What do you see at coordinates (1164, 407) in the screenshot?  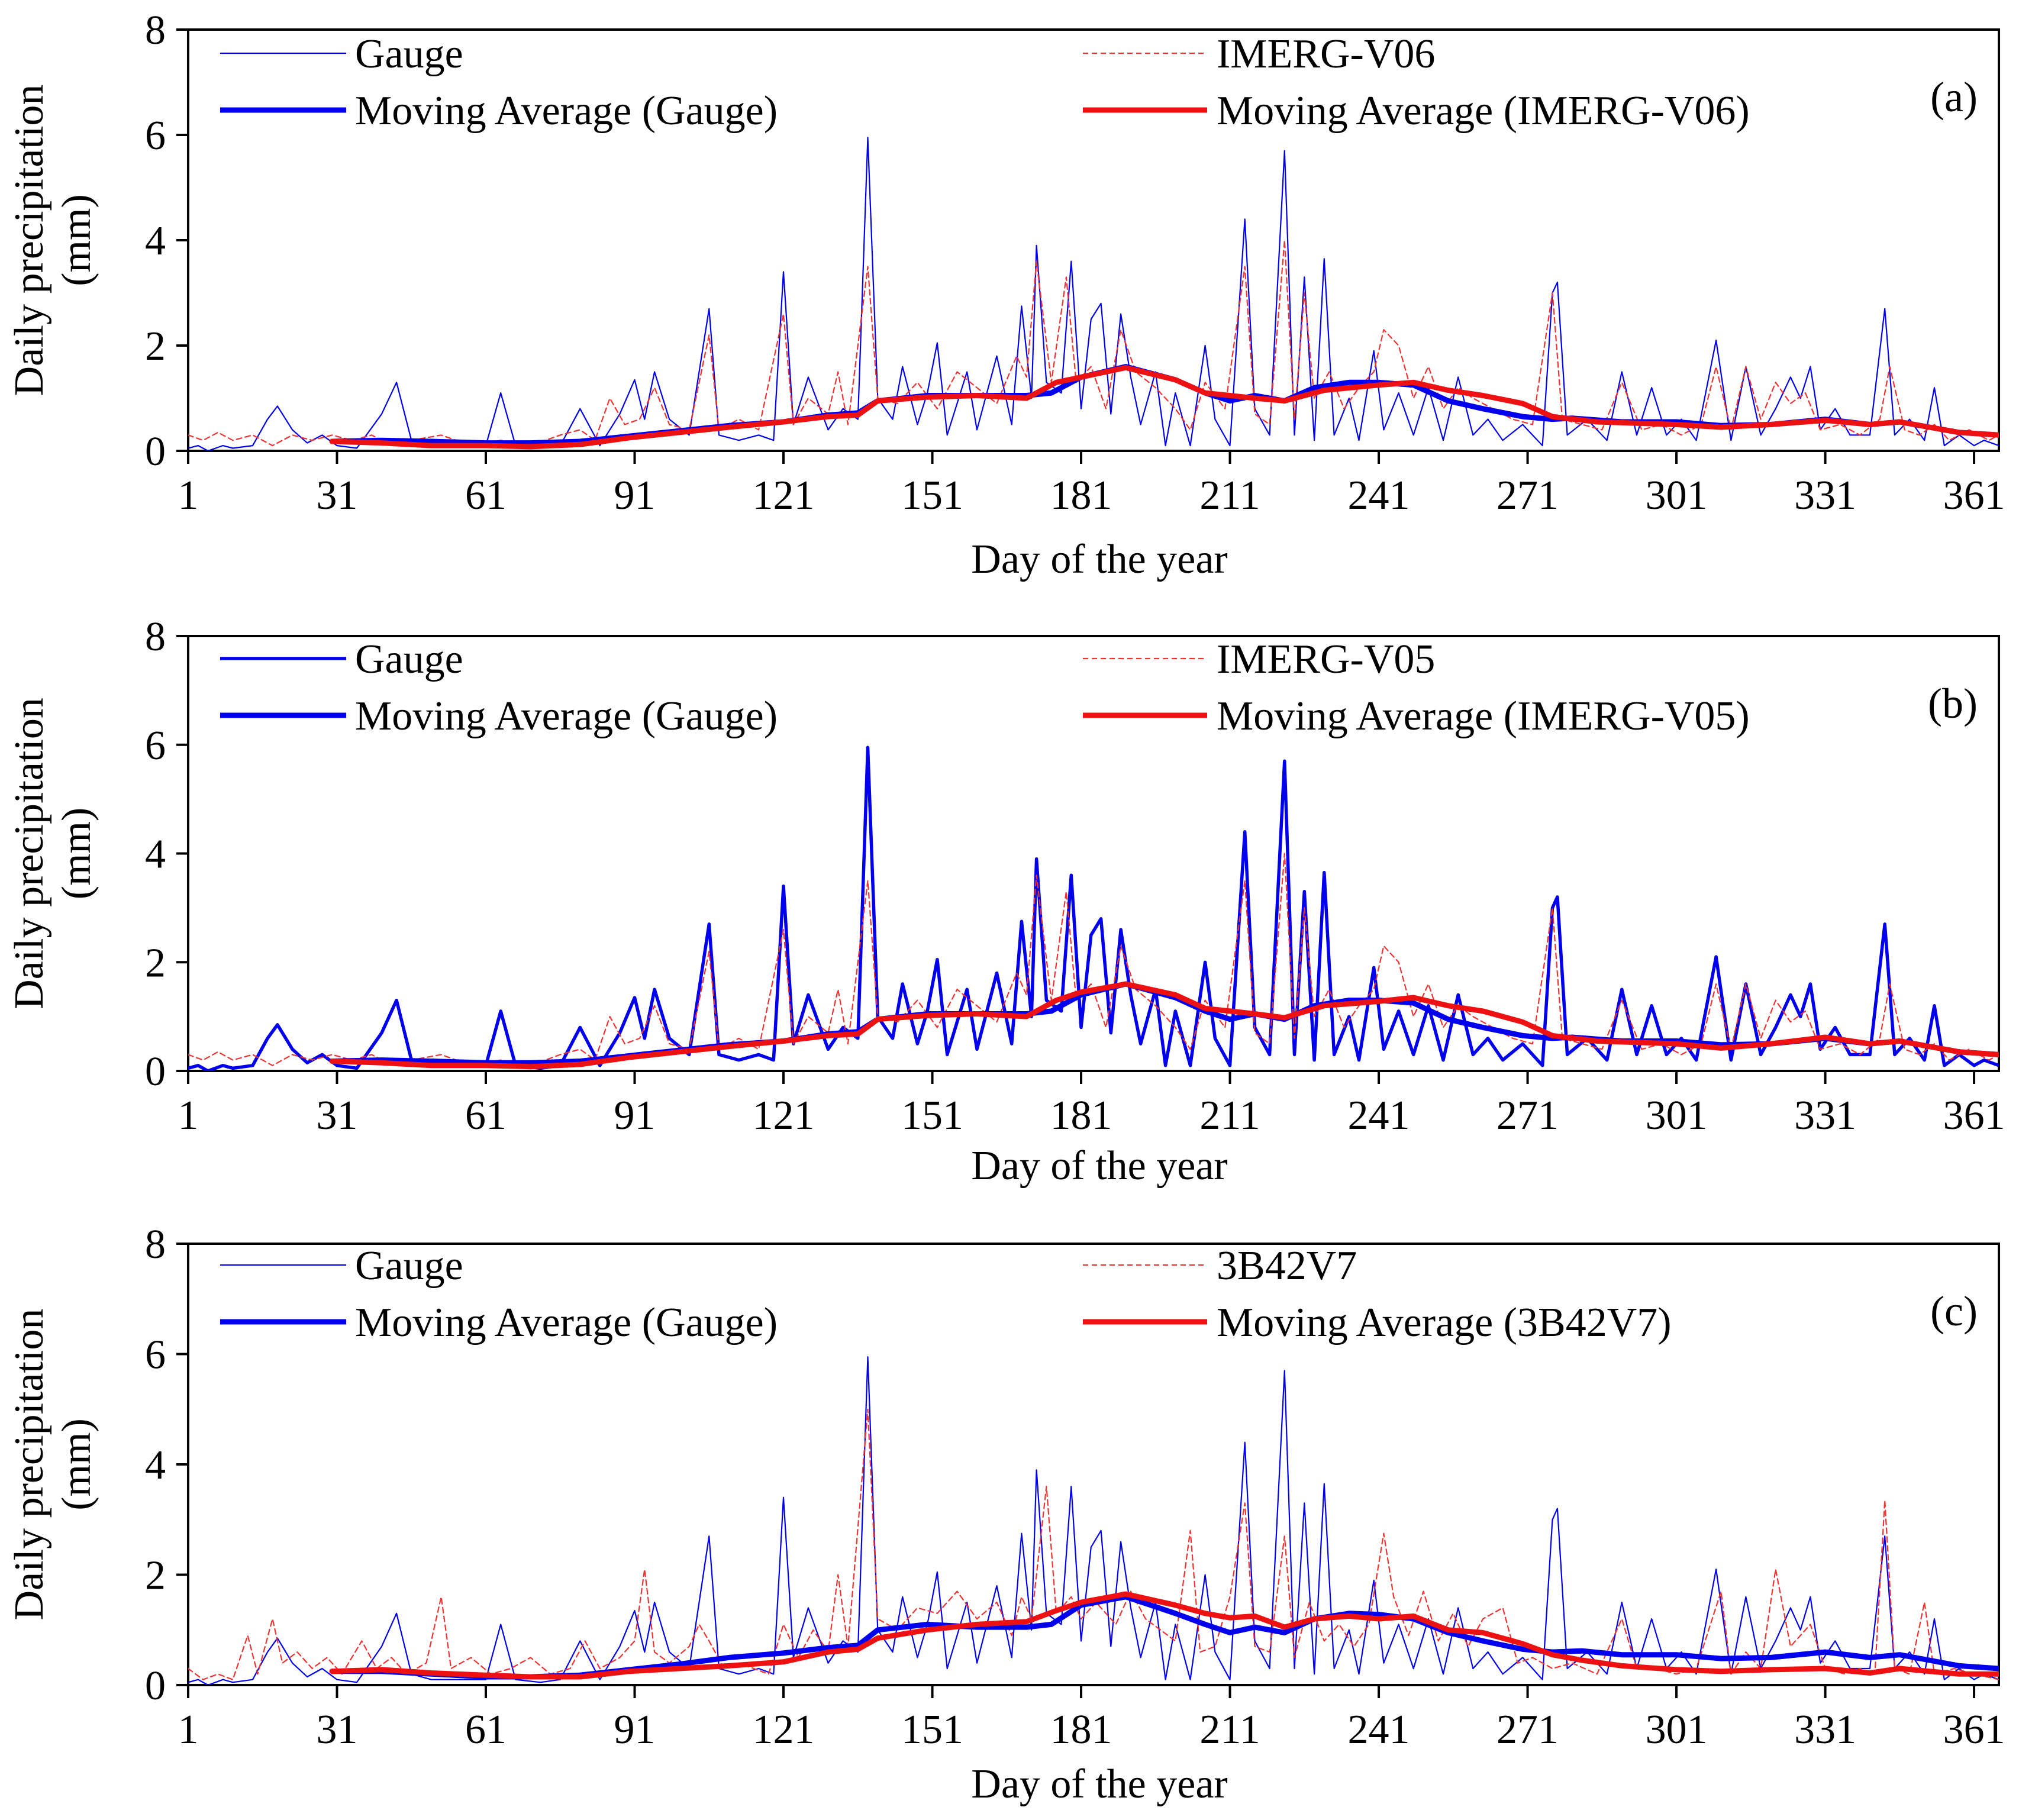 I see `series-line-moving-average-imerg-v06` at bounding box center [1164, 407].